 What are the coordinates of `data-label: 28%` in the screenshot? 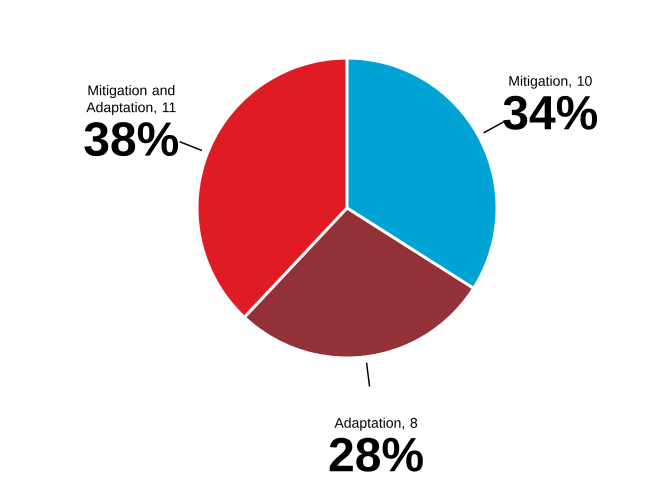 It's located at (376, 455).